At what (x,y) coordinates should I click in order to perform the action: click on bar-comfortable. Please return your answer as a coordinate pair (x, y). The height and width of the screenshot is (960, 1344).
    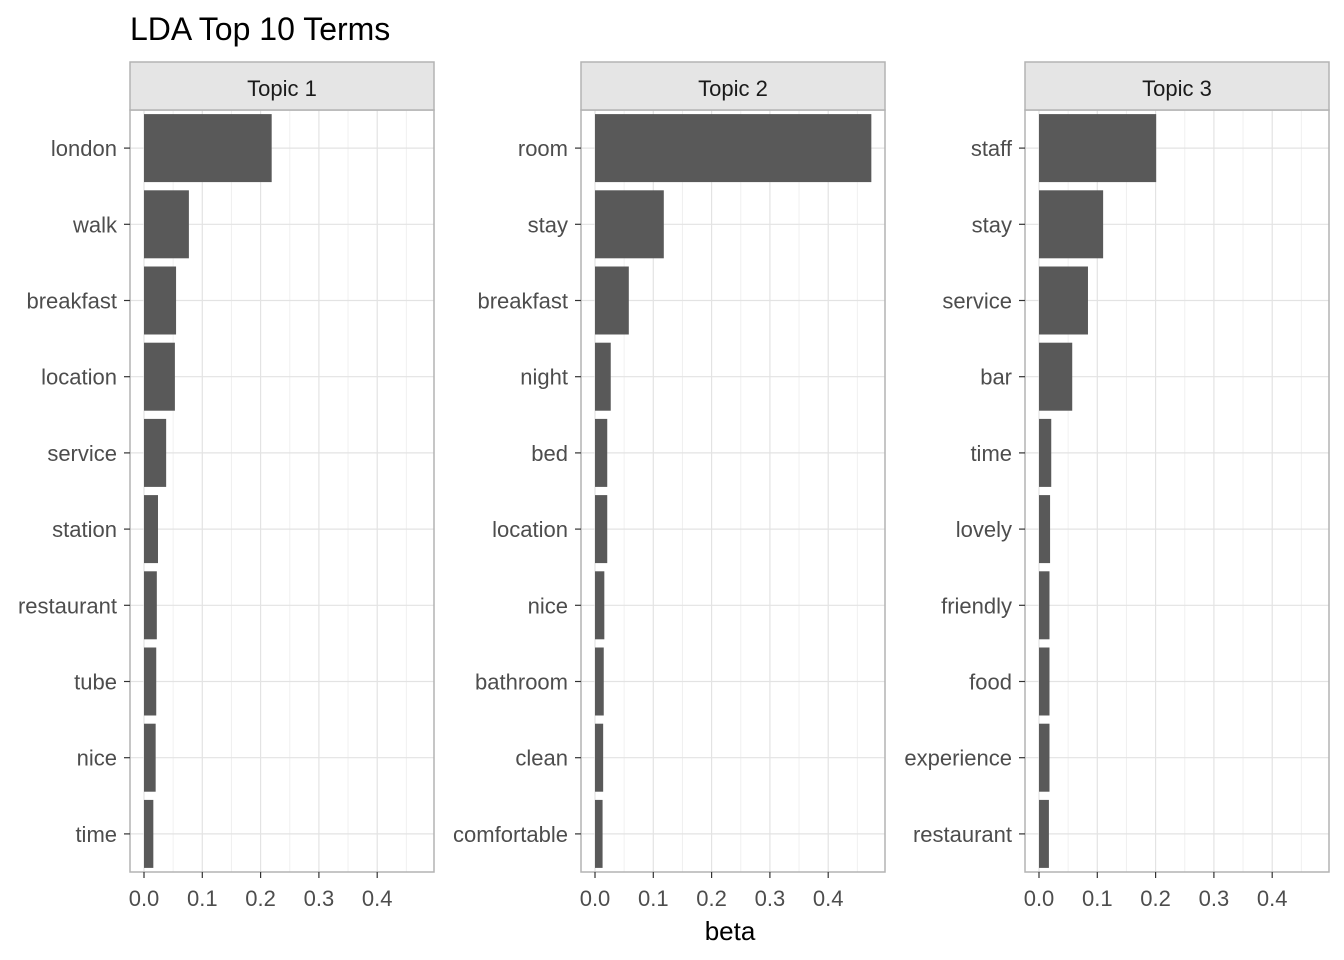
    Looking at the image, I should click on (599, 833).